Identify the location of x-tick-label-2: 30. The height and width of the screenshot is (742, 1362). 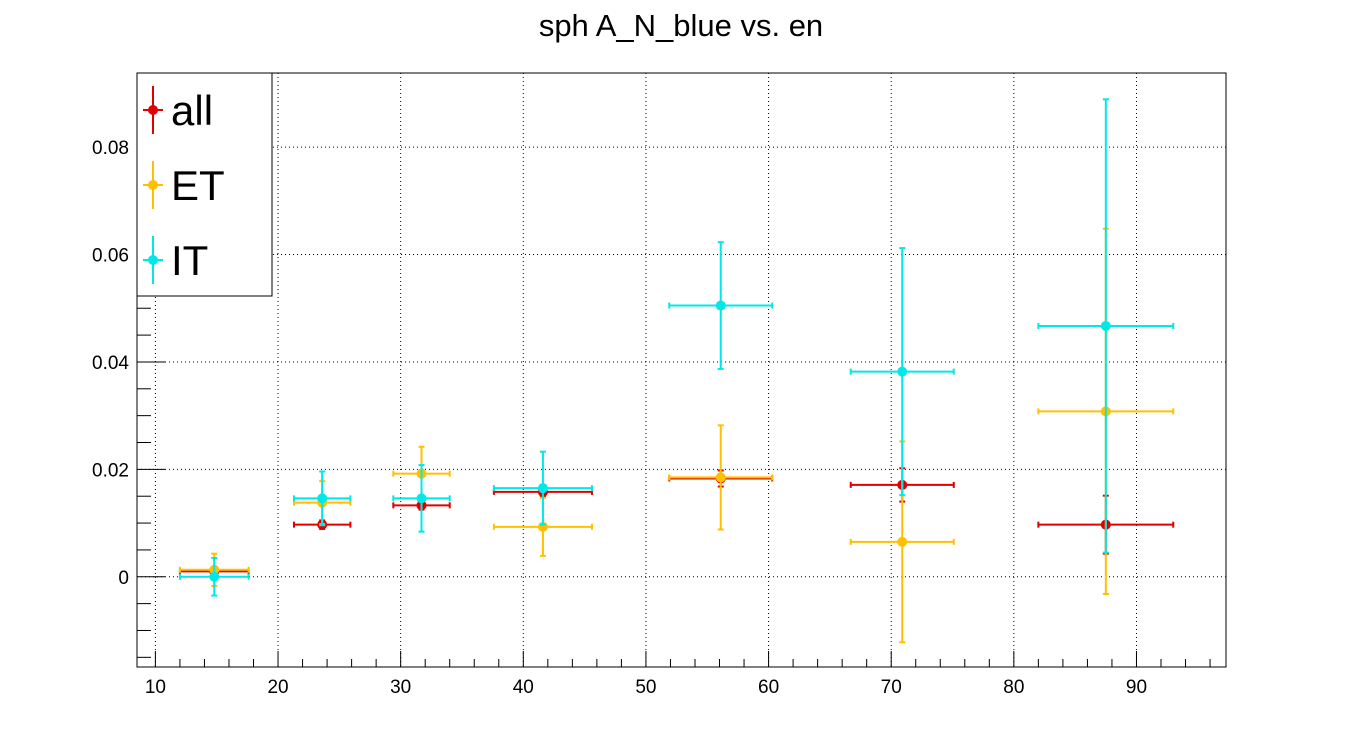
(400, 687).